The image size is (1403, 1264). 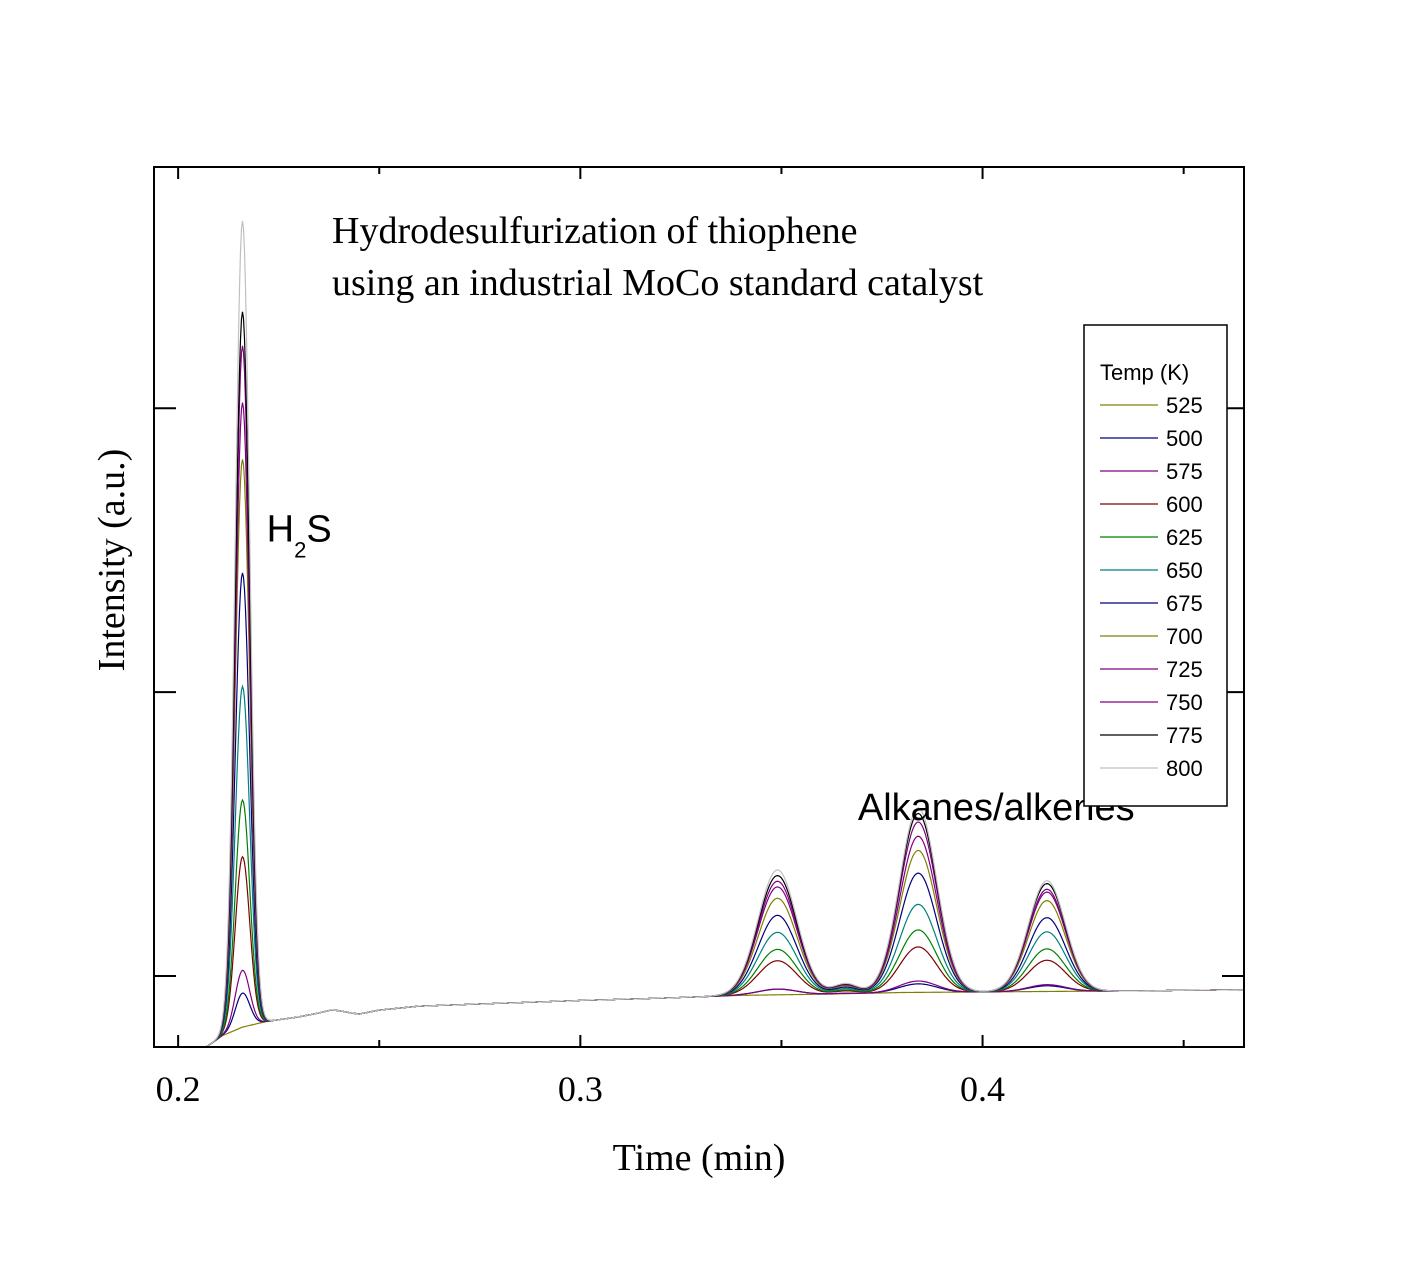 I want to click on x-tick-label: 0.2, so click(x=178, y=1089).